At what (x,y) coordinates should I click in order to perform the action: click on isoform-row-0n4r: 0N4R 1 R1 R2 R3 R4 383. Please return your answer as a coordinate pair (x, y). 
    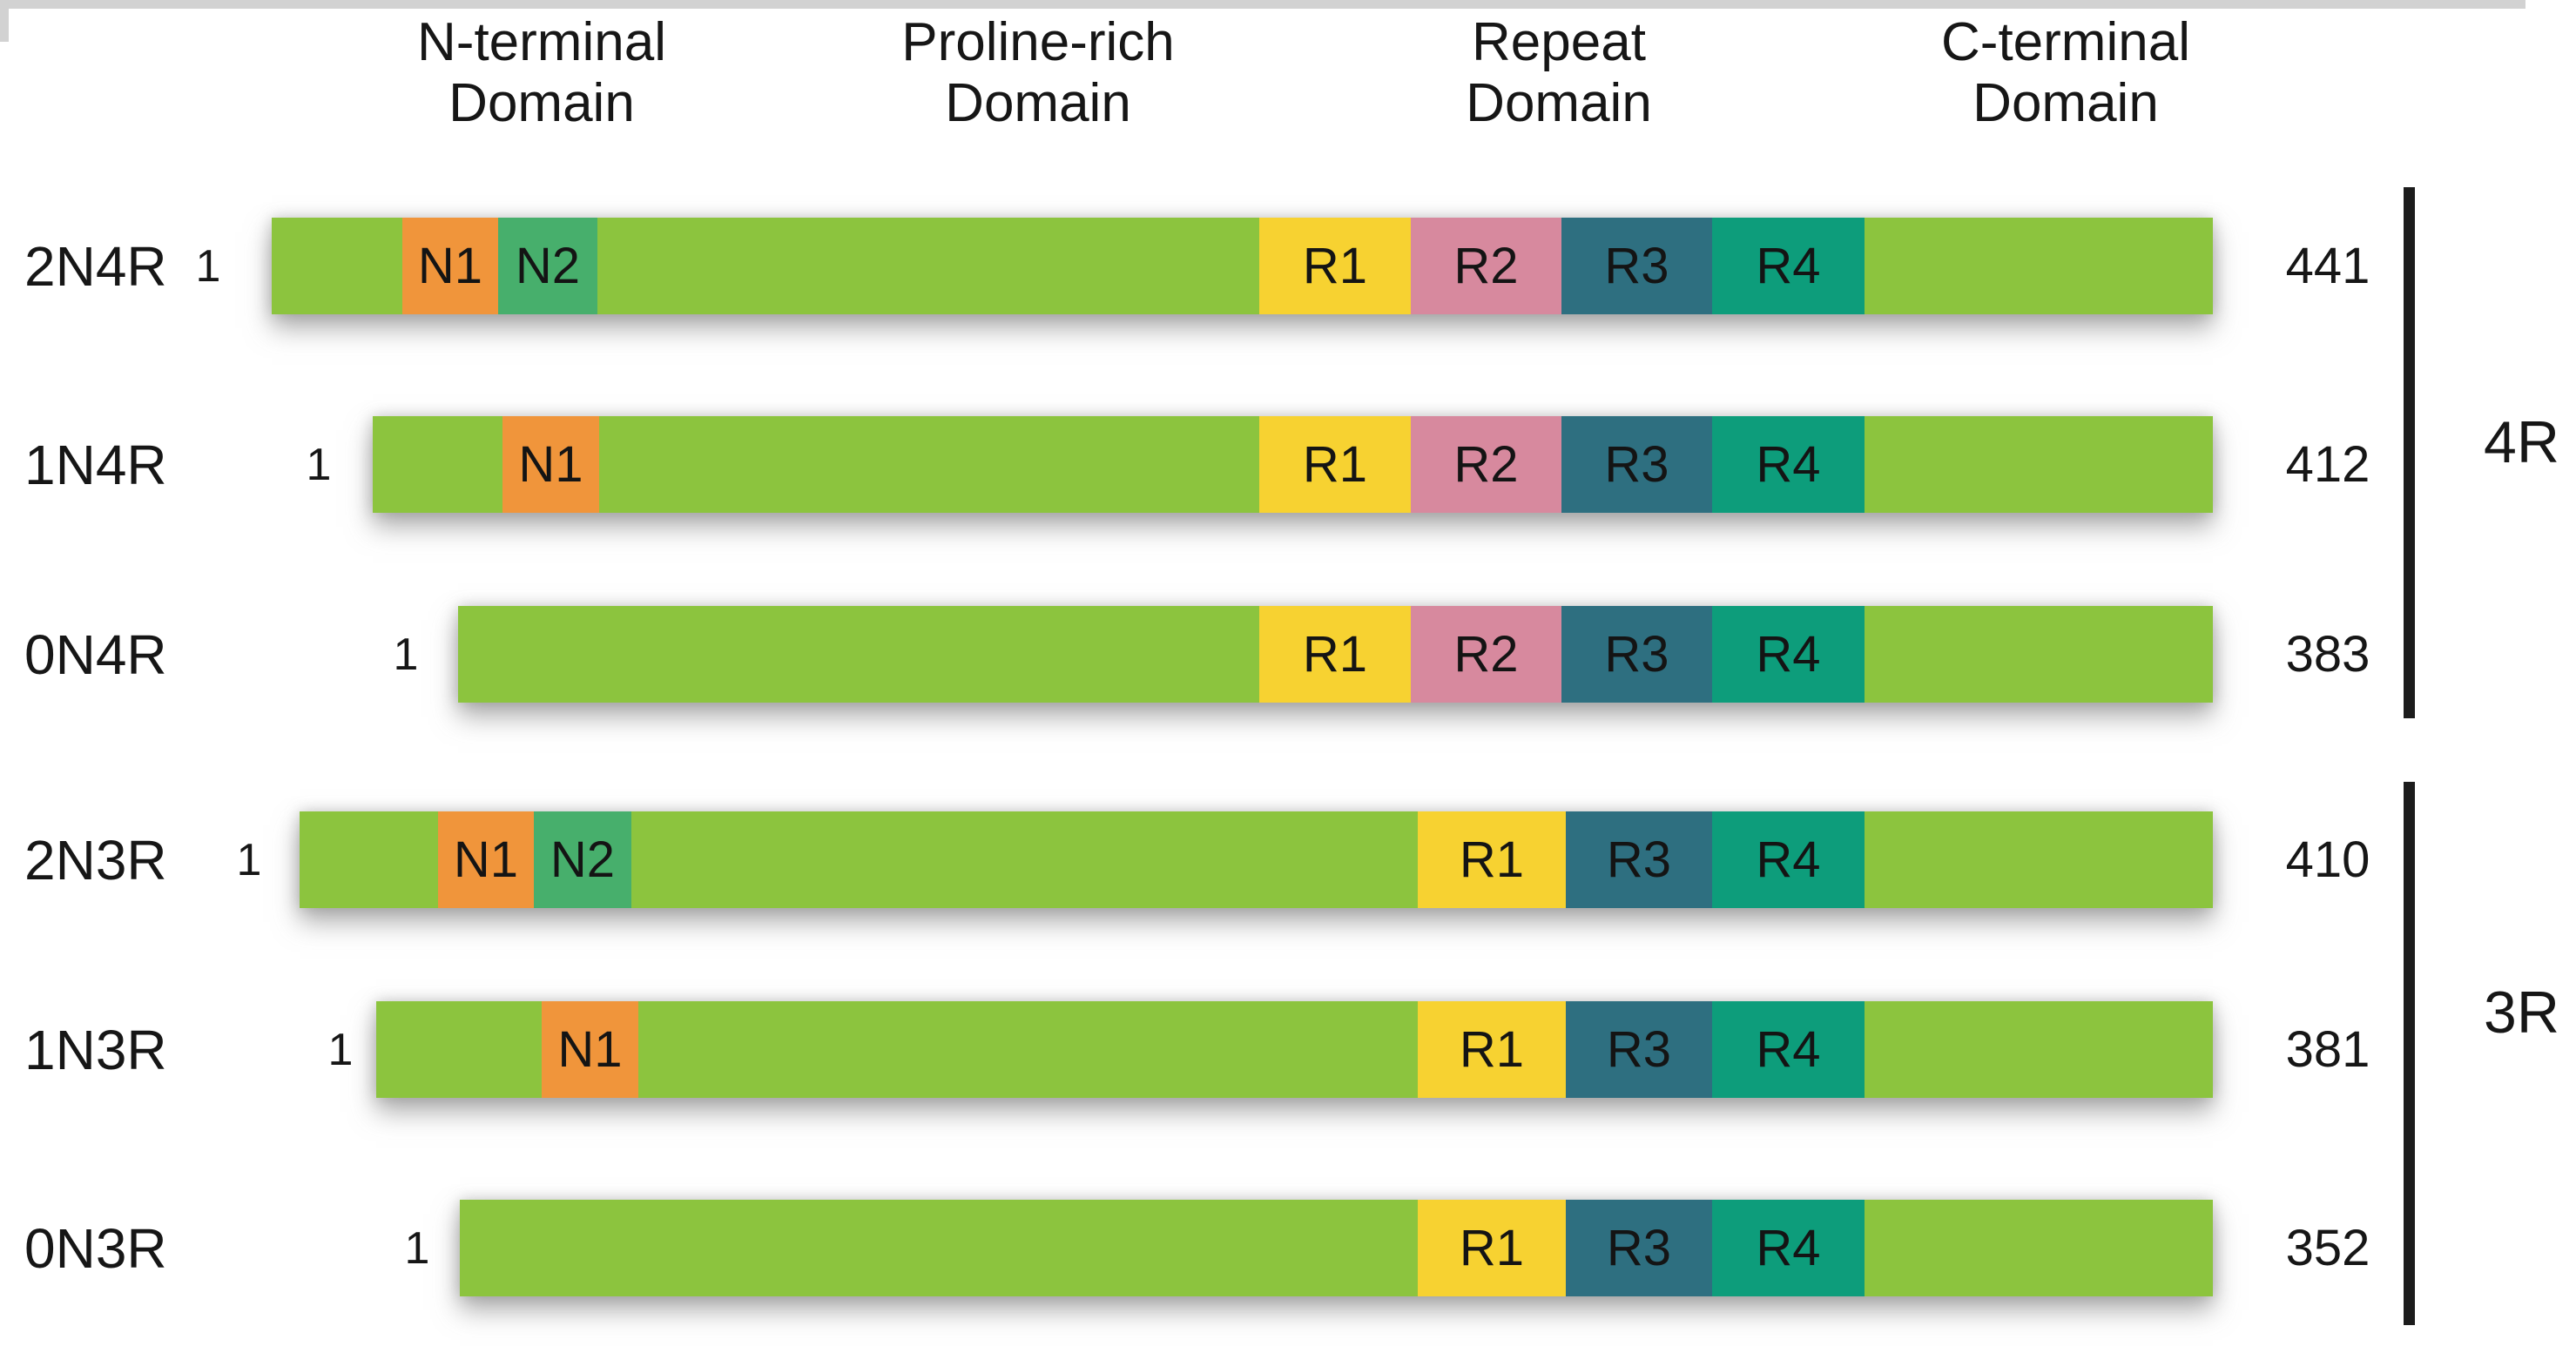
    Looking at the image, I should click on (1288, 654).